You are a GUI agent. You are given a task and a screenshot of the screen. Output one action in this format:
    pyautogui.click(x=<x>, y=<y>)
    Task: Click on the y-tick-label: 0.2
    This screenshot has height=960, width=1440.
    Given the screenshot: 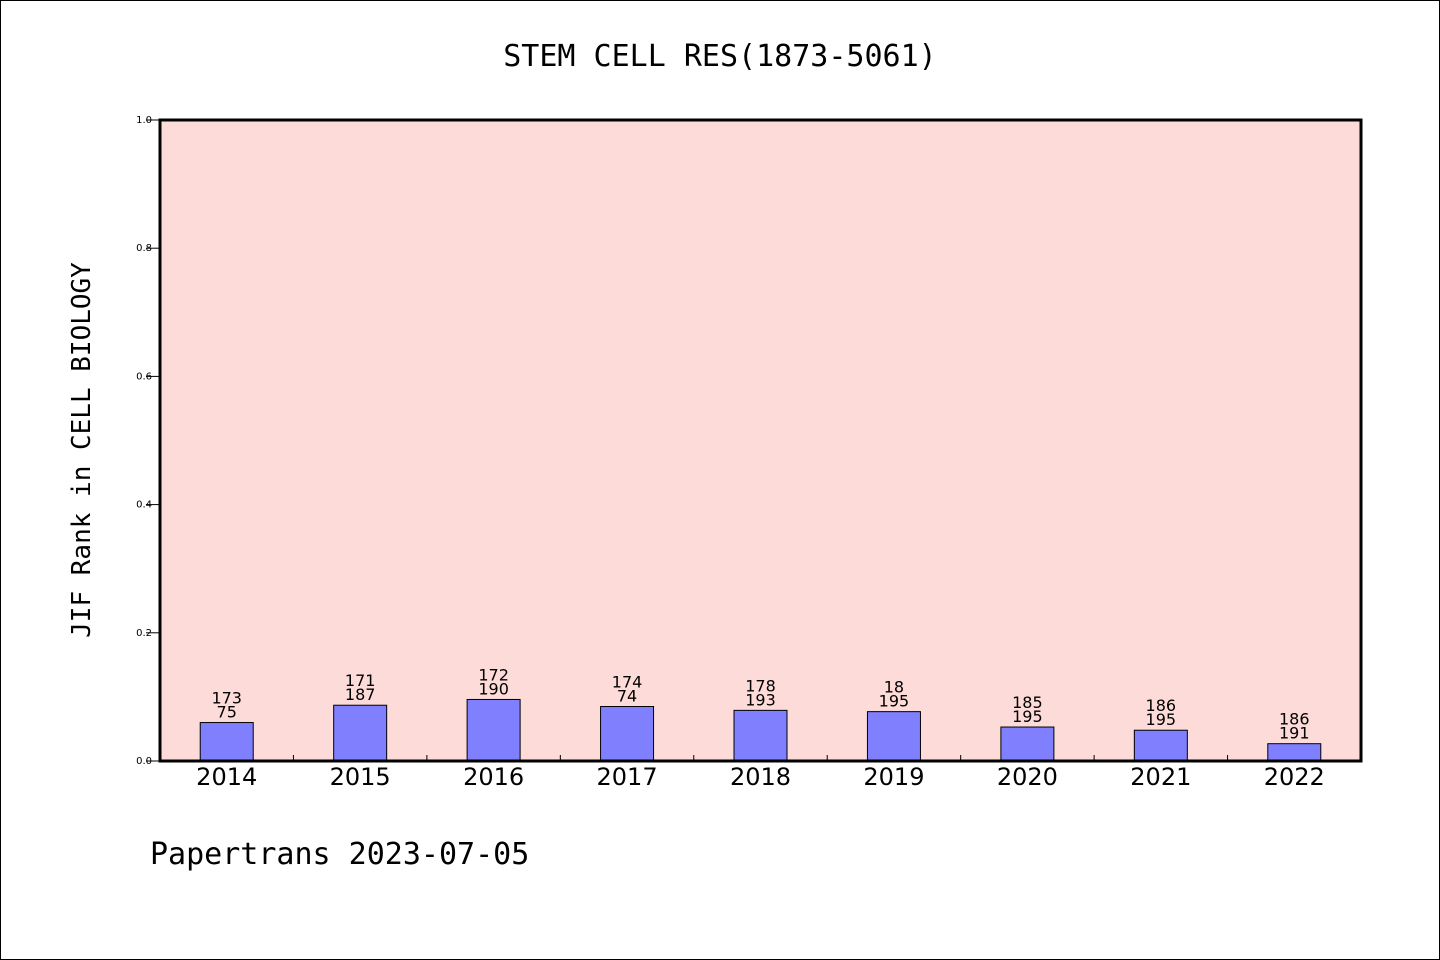 What is the action you would take?
    pyautogui.click(x=144, y=633)
    